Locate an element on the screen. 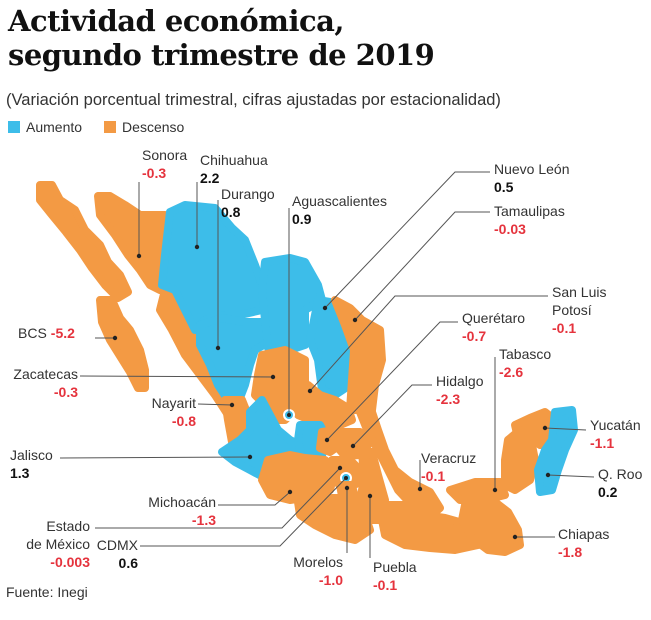 This screenshot has height=620, width=651. state-name: Chihuahua is located at coordinates (234, 160).